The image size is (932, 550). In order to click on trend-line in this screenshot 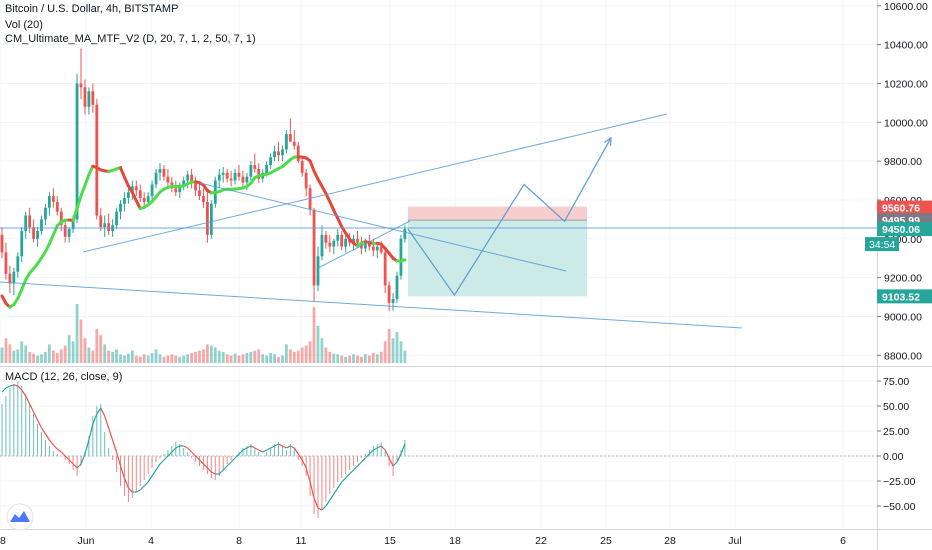, I will do `click(364, 244)`.